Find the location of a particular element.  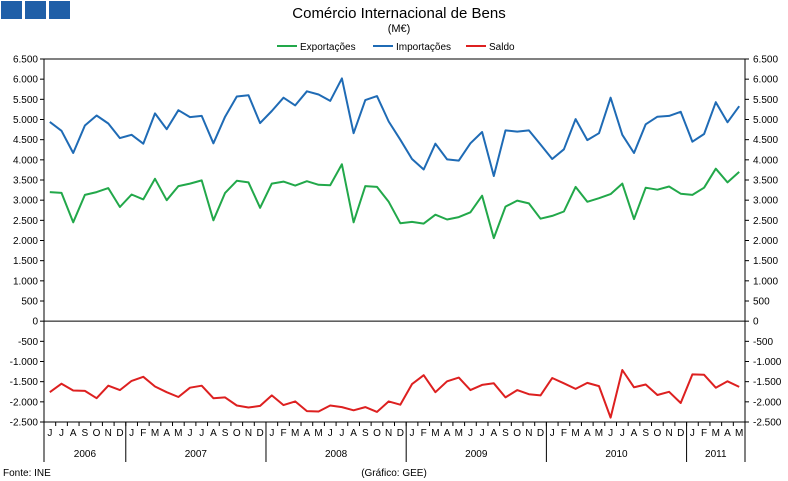

y-tick-label-left: 500 is located at coordinates (29, 302).